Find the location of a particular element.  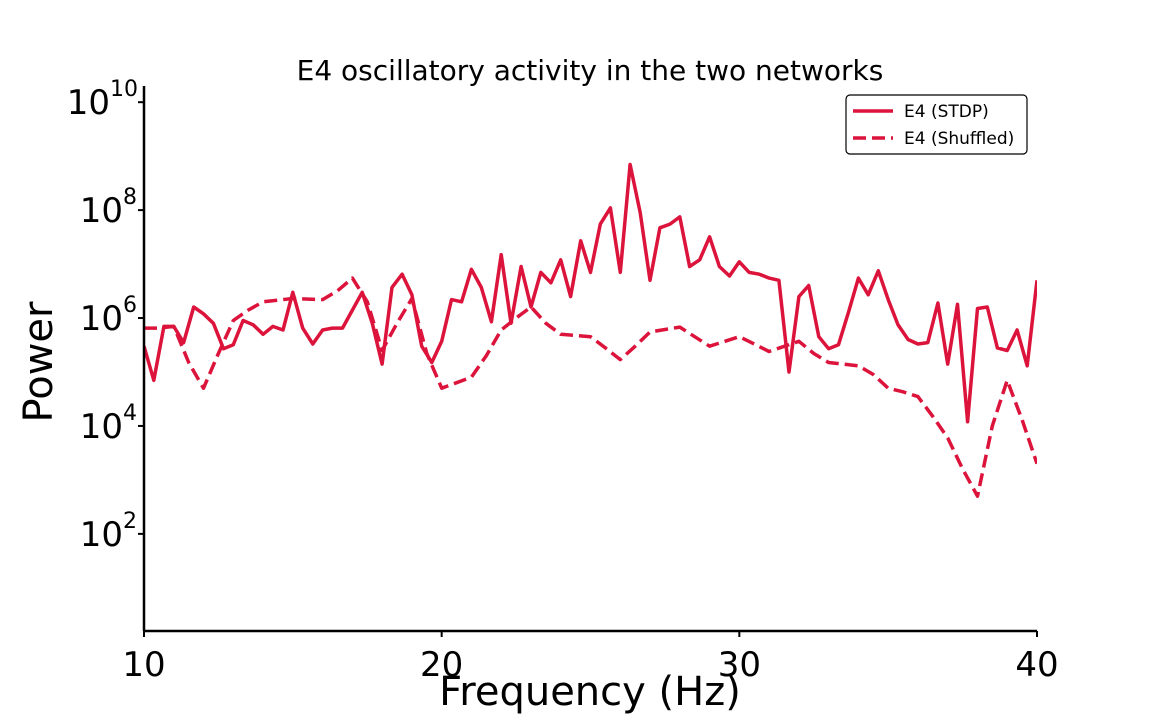

y-tick-exponent: 8 is located at coordinates (130, 197).